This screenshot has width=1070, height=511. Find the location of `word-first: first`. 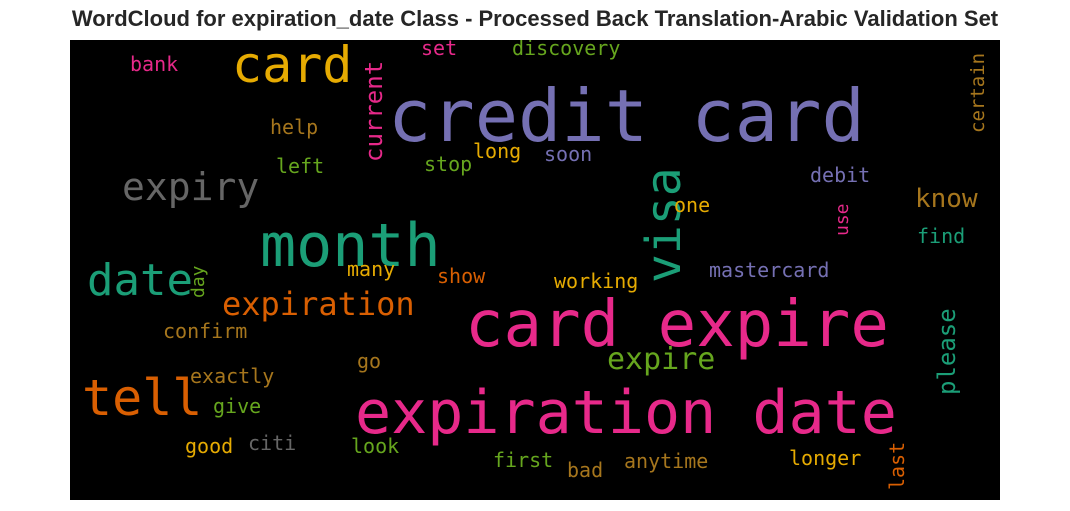

word-first: first is located at coordinates (523, 460).